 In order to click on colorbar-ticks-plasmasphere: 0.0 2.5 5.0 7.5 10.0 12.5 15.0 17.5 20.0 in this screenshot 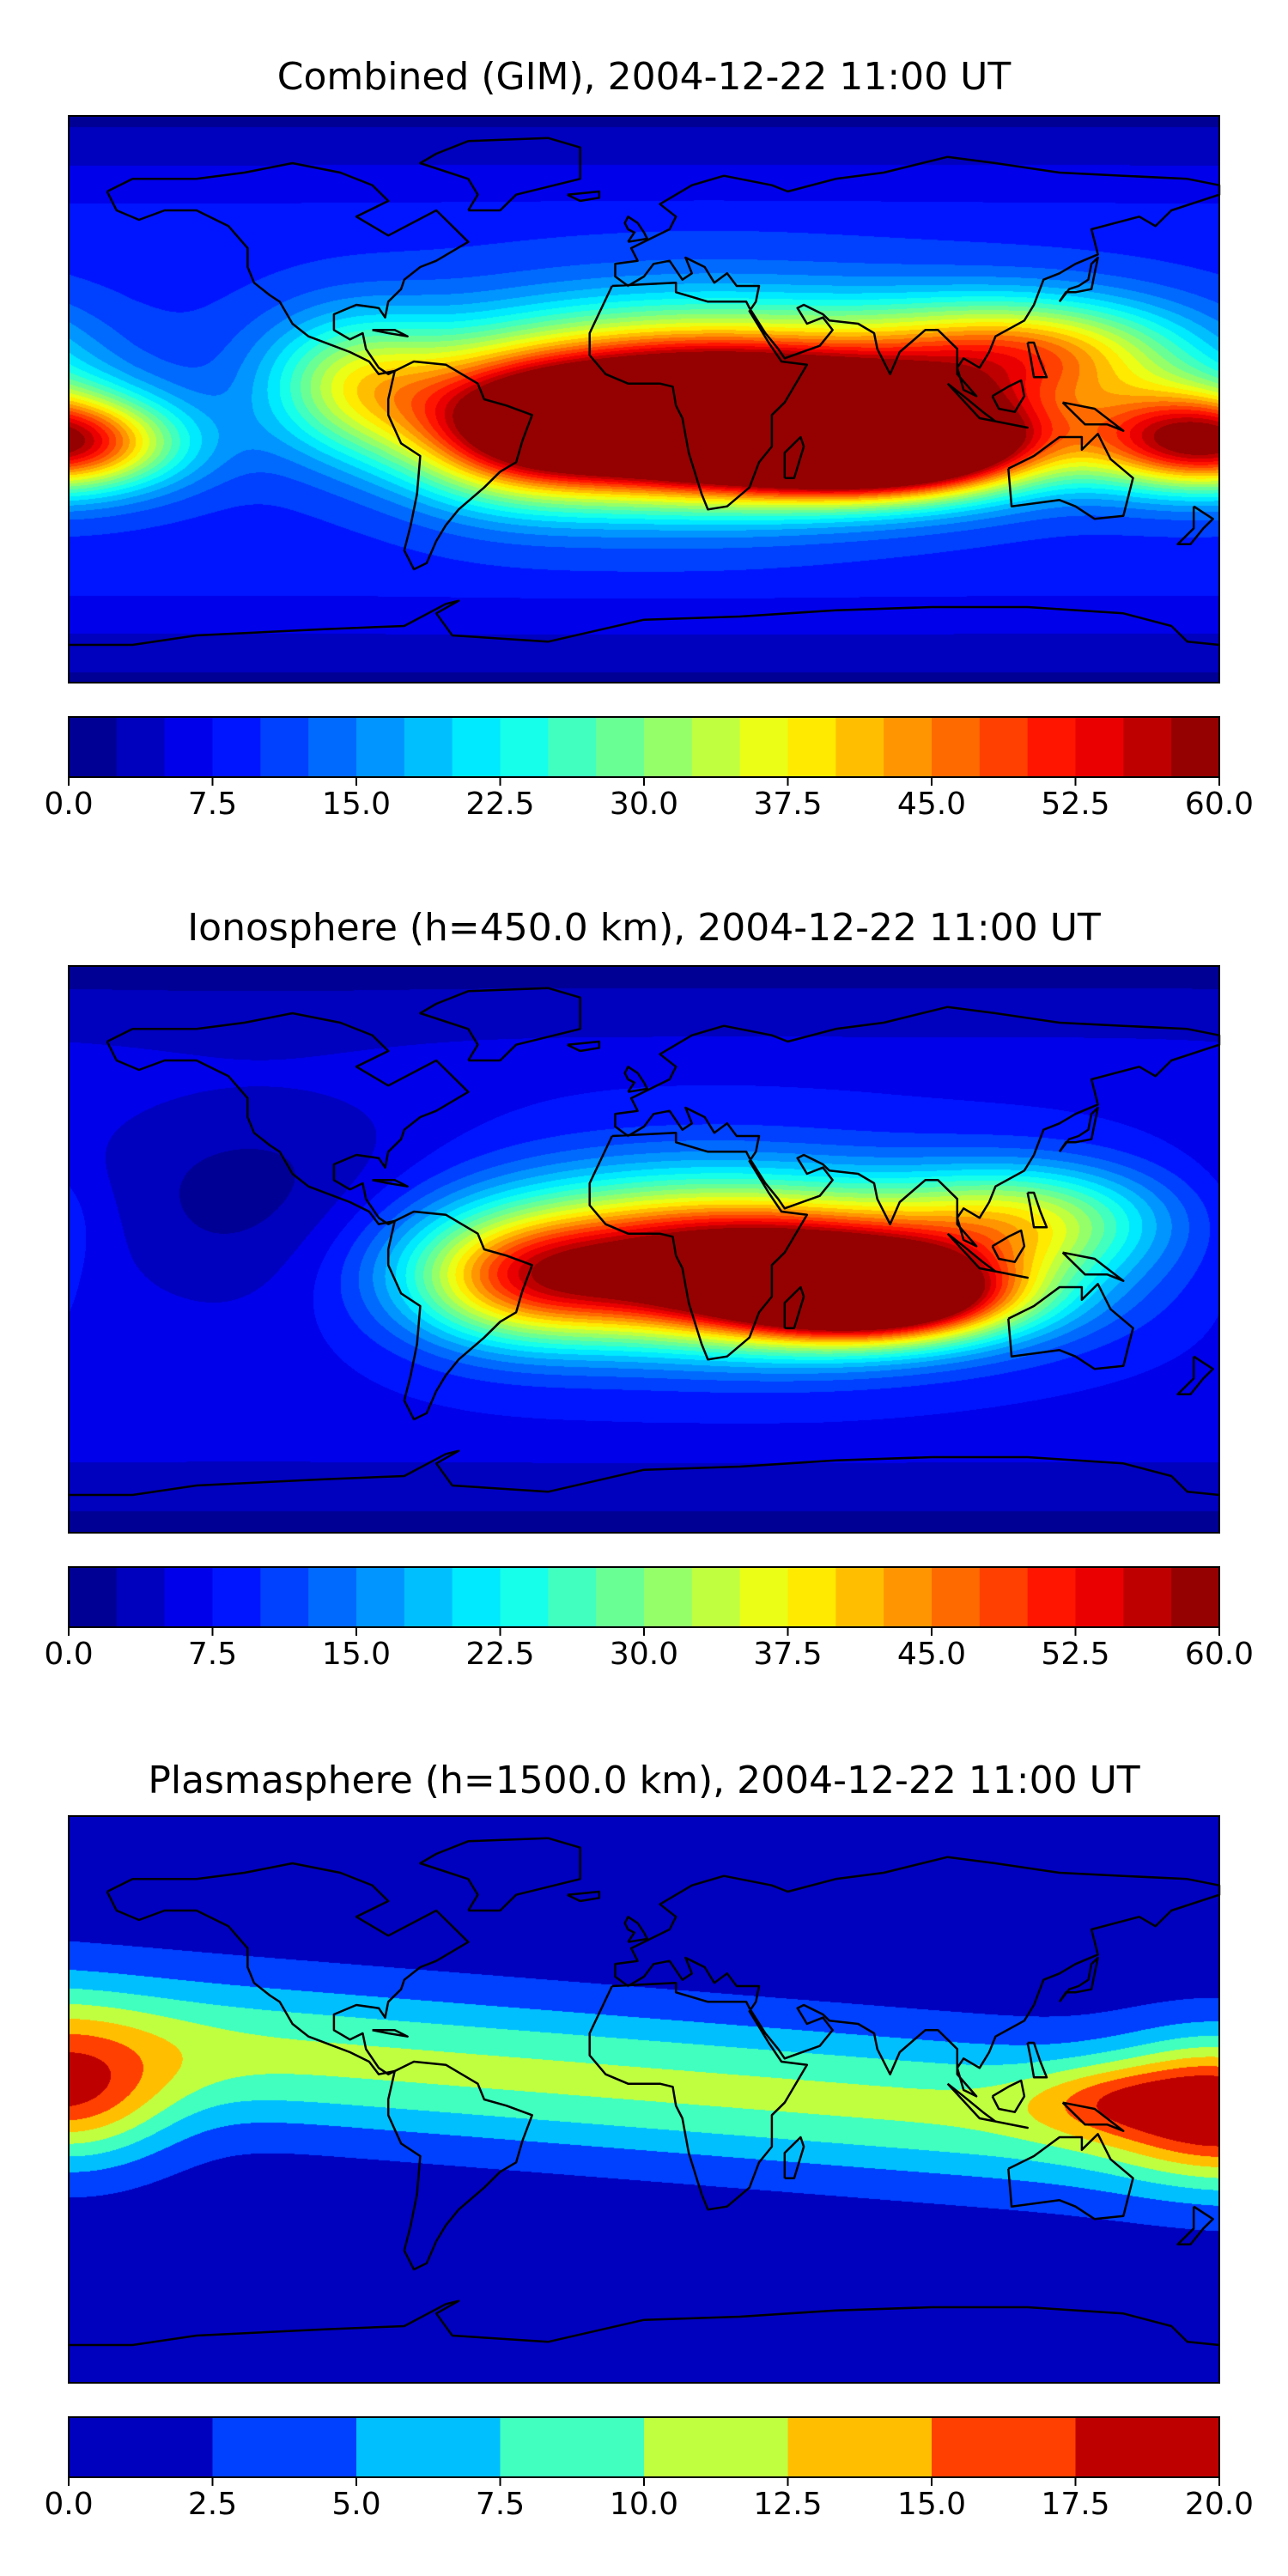, I will do `click(649, 2500)`.